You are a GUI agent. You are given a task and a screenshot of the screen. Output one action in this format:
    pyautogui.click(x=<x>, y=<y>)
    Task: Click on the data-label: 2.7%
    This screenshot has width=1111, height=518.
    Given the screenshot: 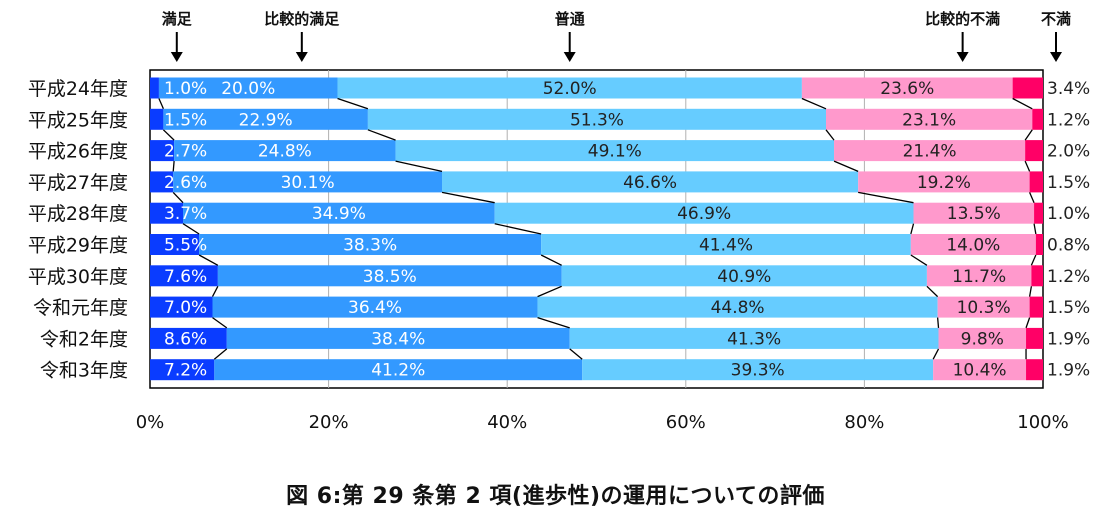 What is the action you would take?
    pyautogui.click(x=185, y=152)
    